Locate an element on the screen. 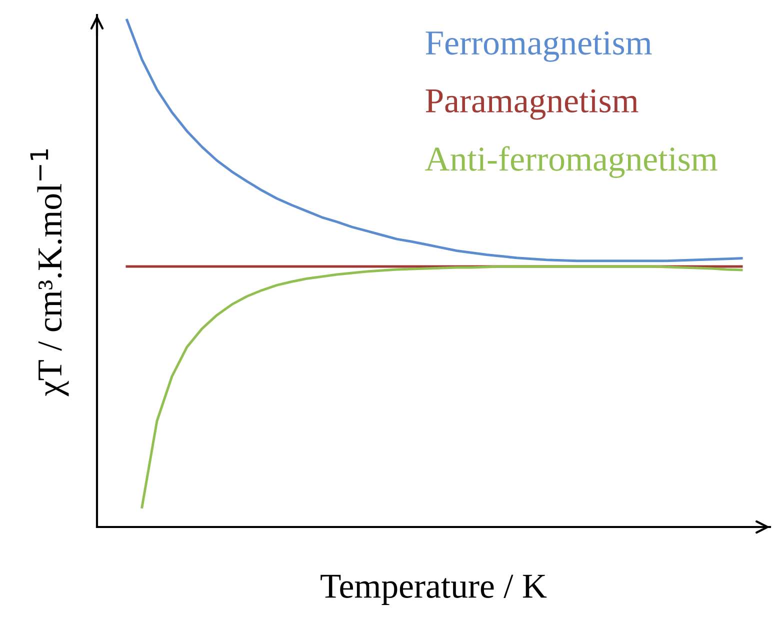 This screenshot has height=620, width=774. text: Paramagnetism is located at coordinates (532, 104).